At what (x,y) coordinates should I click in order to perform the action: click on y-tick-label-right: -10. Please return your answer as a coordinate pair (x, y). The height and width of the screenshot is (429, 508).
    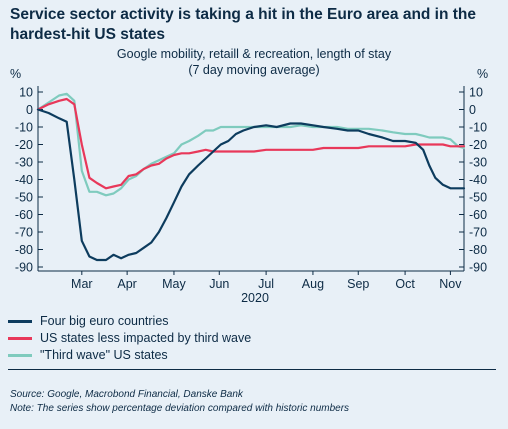
    Looking at the image, I should click on (478, 128).